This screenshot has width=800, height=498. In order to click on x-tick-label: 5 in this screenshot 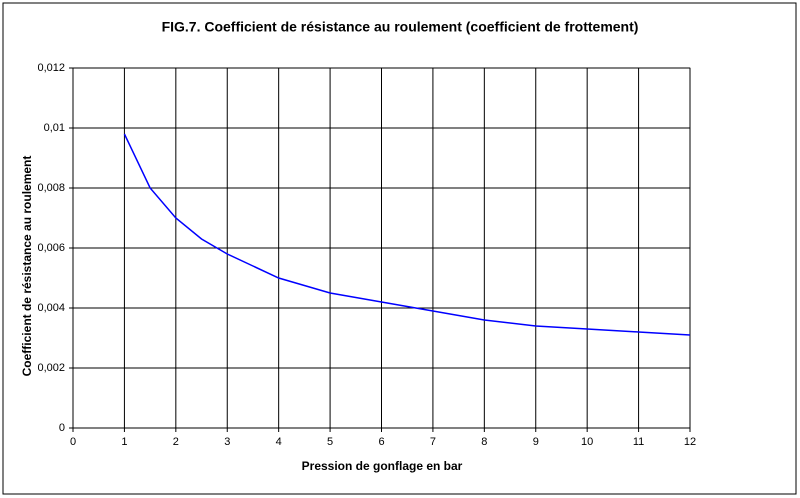, I will do `click(330, 442)`.